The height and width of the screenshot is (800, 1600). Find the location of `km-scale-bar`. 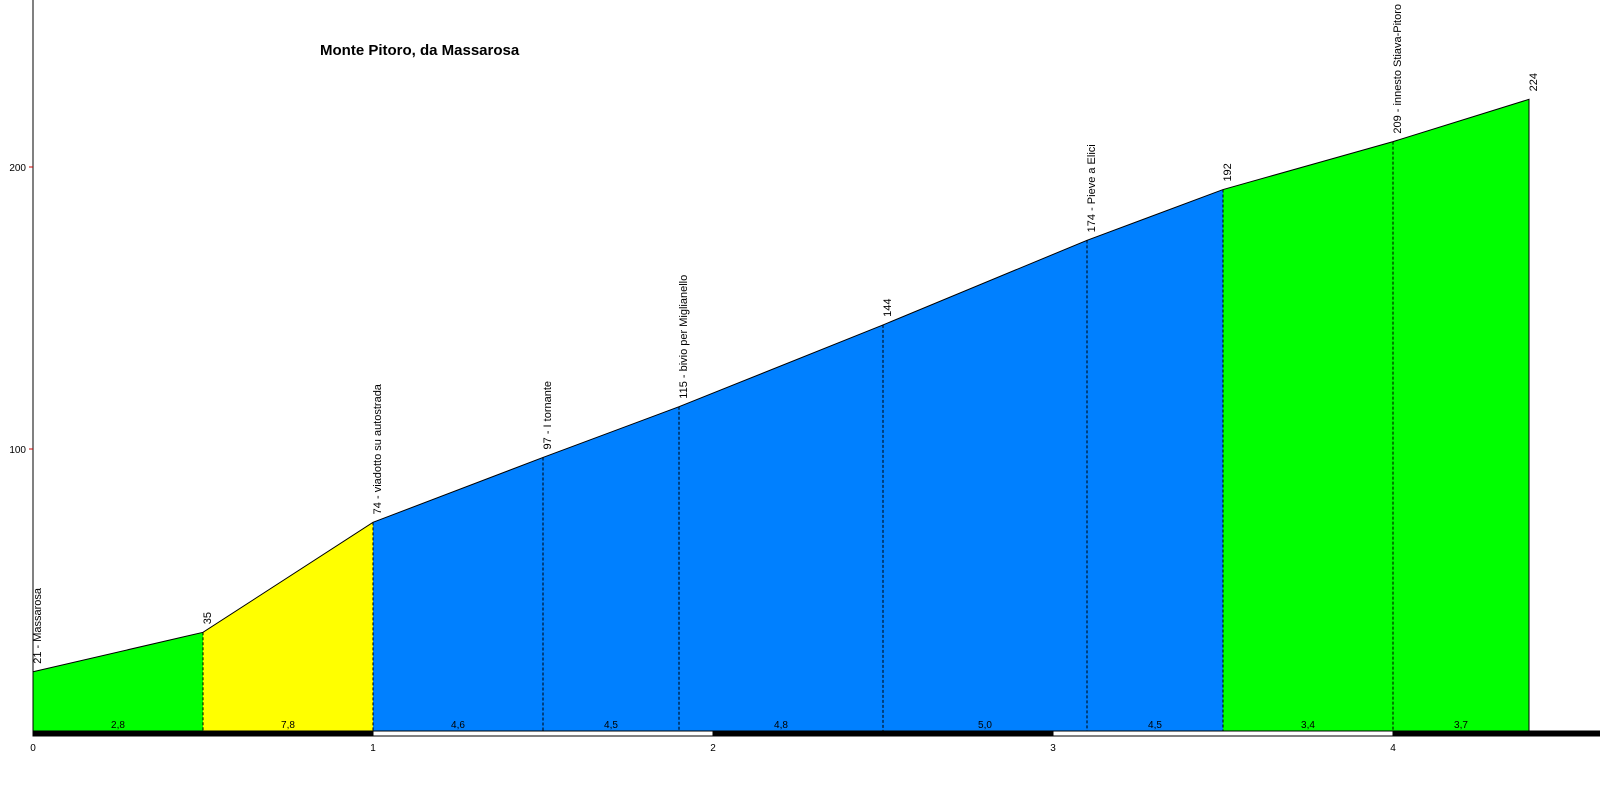

km-scale-bar is located at coordinates (816, 733).